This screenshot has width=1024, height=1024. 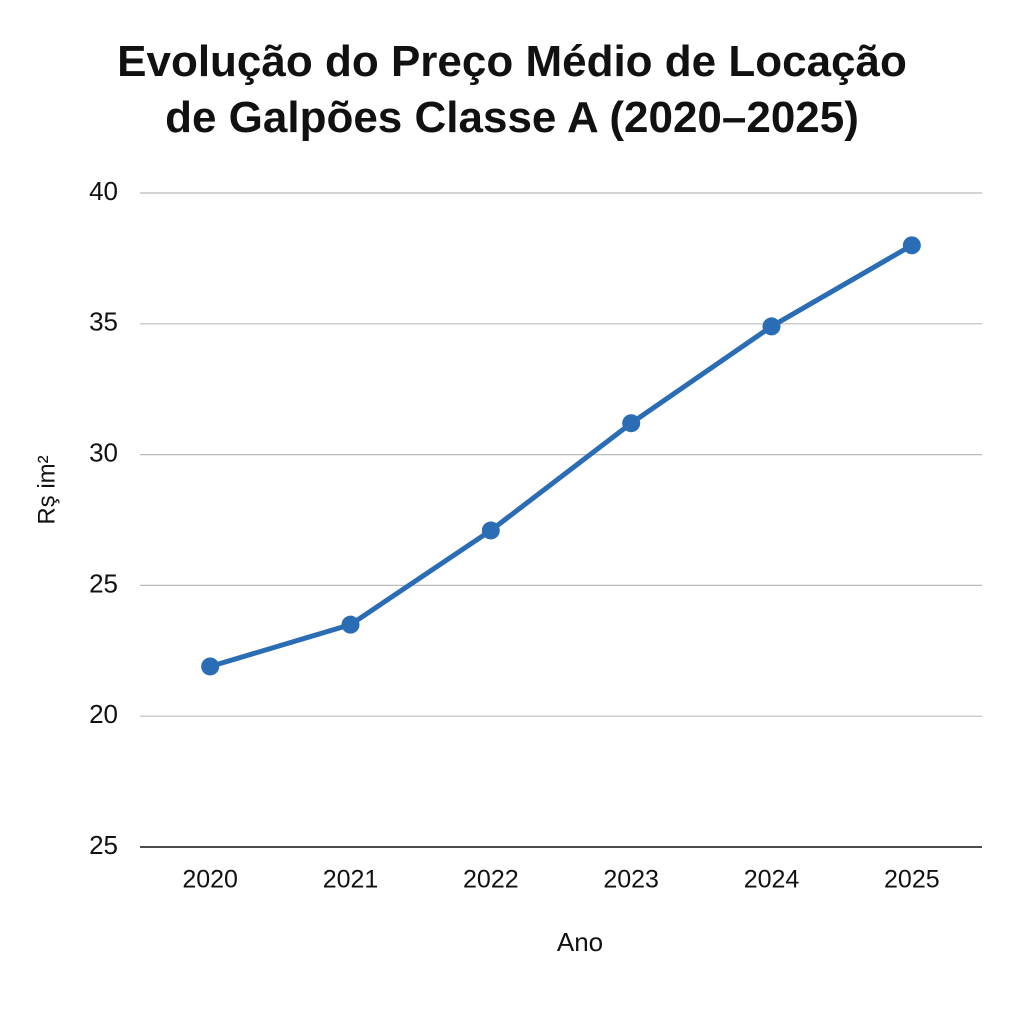 What do you see at coordinates (772, 880) in the screenshot?
I see `x-tick-label: 2024` at bounding box center [772, 880].